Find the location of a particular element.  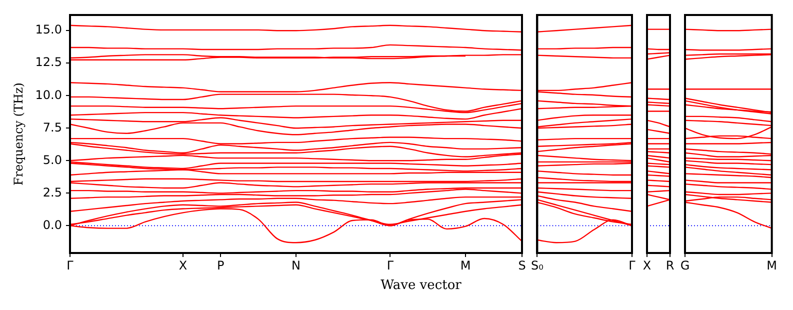

x-axis-title: Wave vector is located at coordinates (421, 285).